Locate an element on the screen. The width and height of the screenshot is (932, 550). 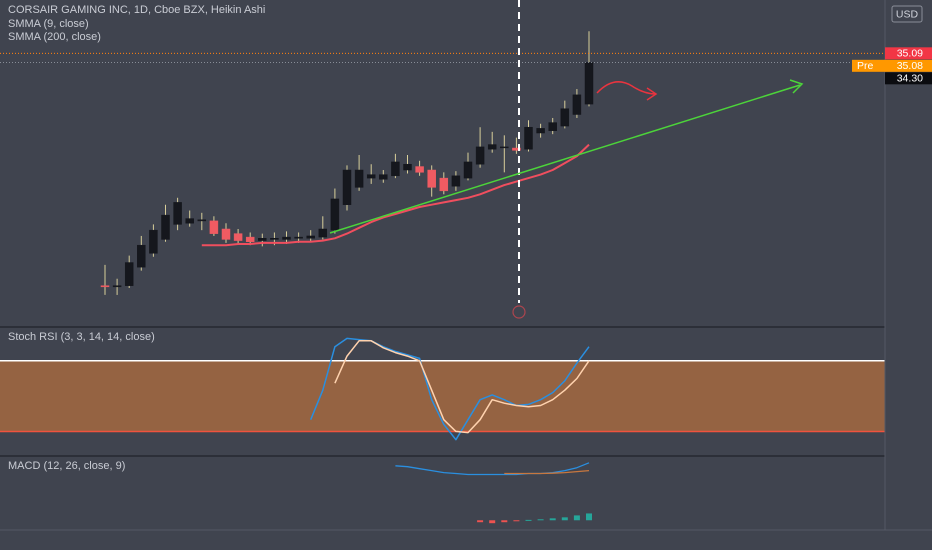
band-fill is located at coordinates (442, 396).